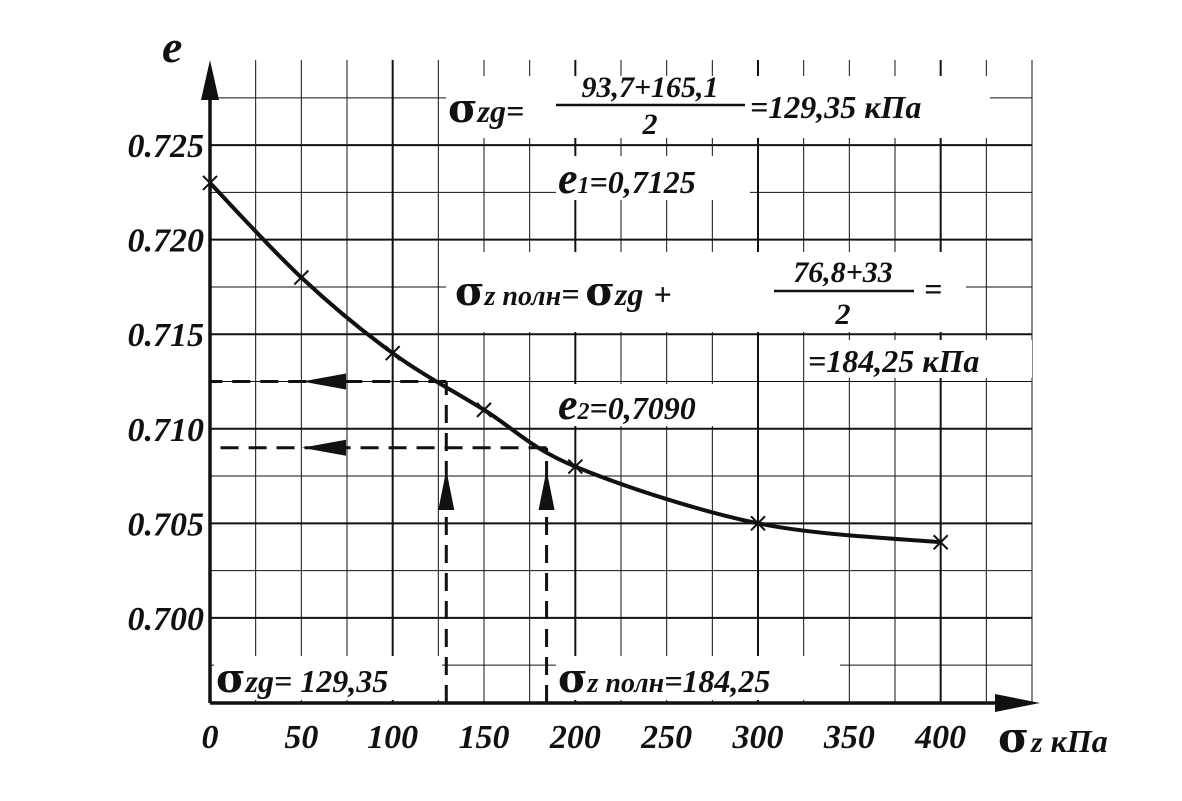 The height and width of the screenshot is (801, 1182). I want to click on x-tick-label: 150, so click(484, 737).